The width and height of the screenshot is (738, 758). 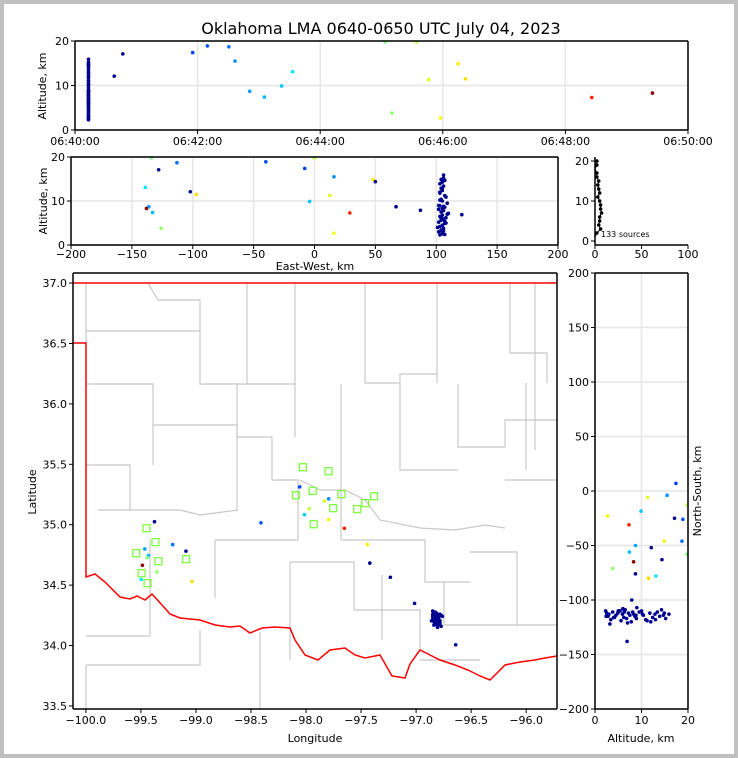 I want to click on source-count-label: 133 sources, so click(x=625, y=234).